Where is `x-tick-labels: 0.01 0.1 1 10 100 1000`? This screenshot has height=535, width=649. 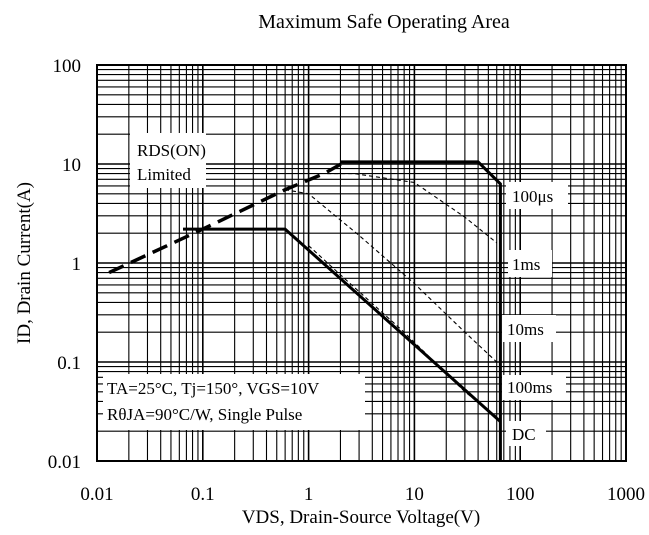 x-tick-labels: 0.01 0.1 1 10 100 1000 is located at coordinates (362, 494).